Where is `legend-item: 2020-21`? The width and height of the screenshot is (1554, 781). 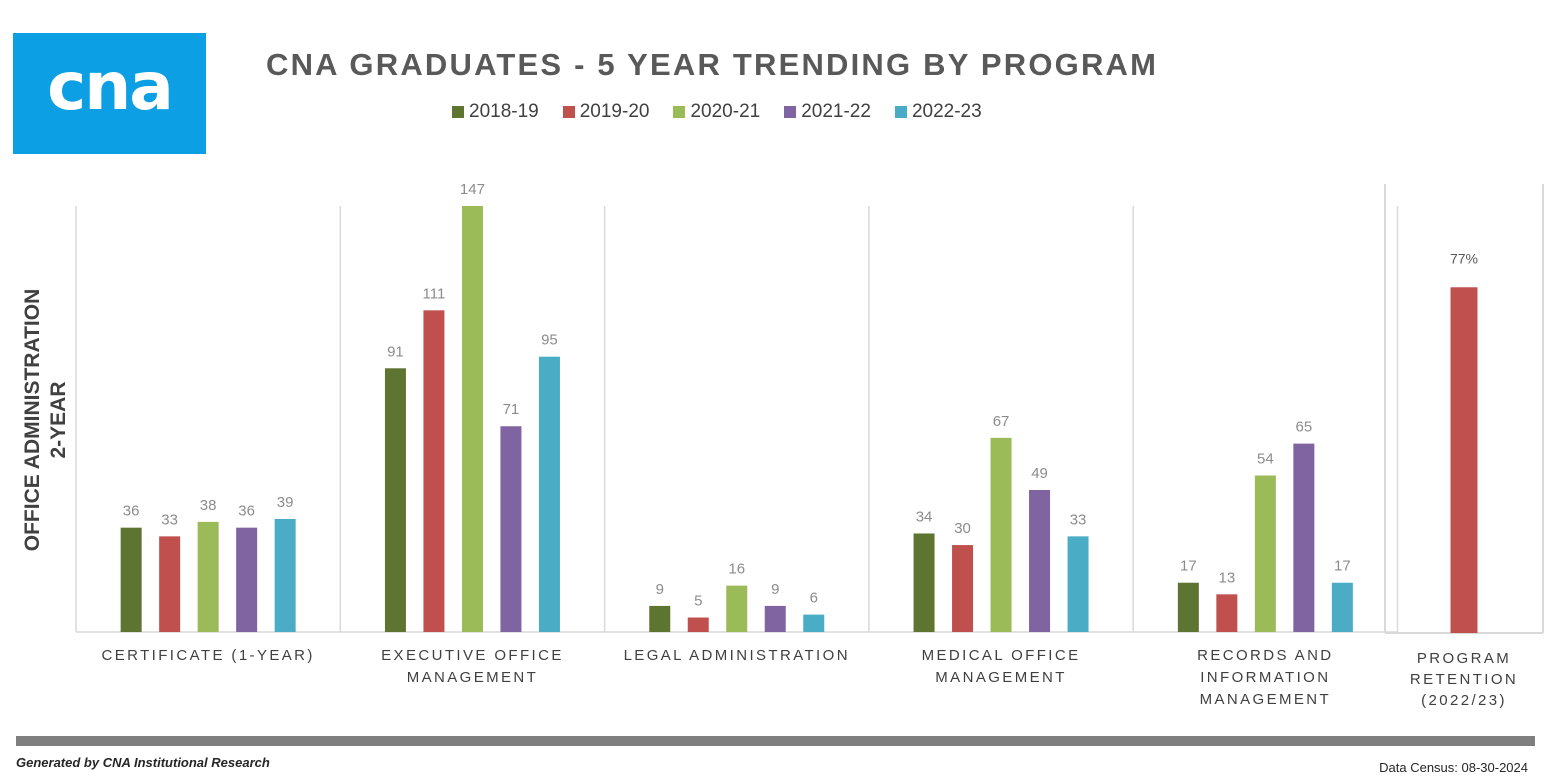 legend-item: 2020-21 is located at coordinates (716, 112).